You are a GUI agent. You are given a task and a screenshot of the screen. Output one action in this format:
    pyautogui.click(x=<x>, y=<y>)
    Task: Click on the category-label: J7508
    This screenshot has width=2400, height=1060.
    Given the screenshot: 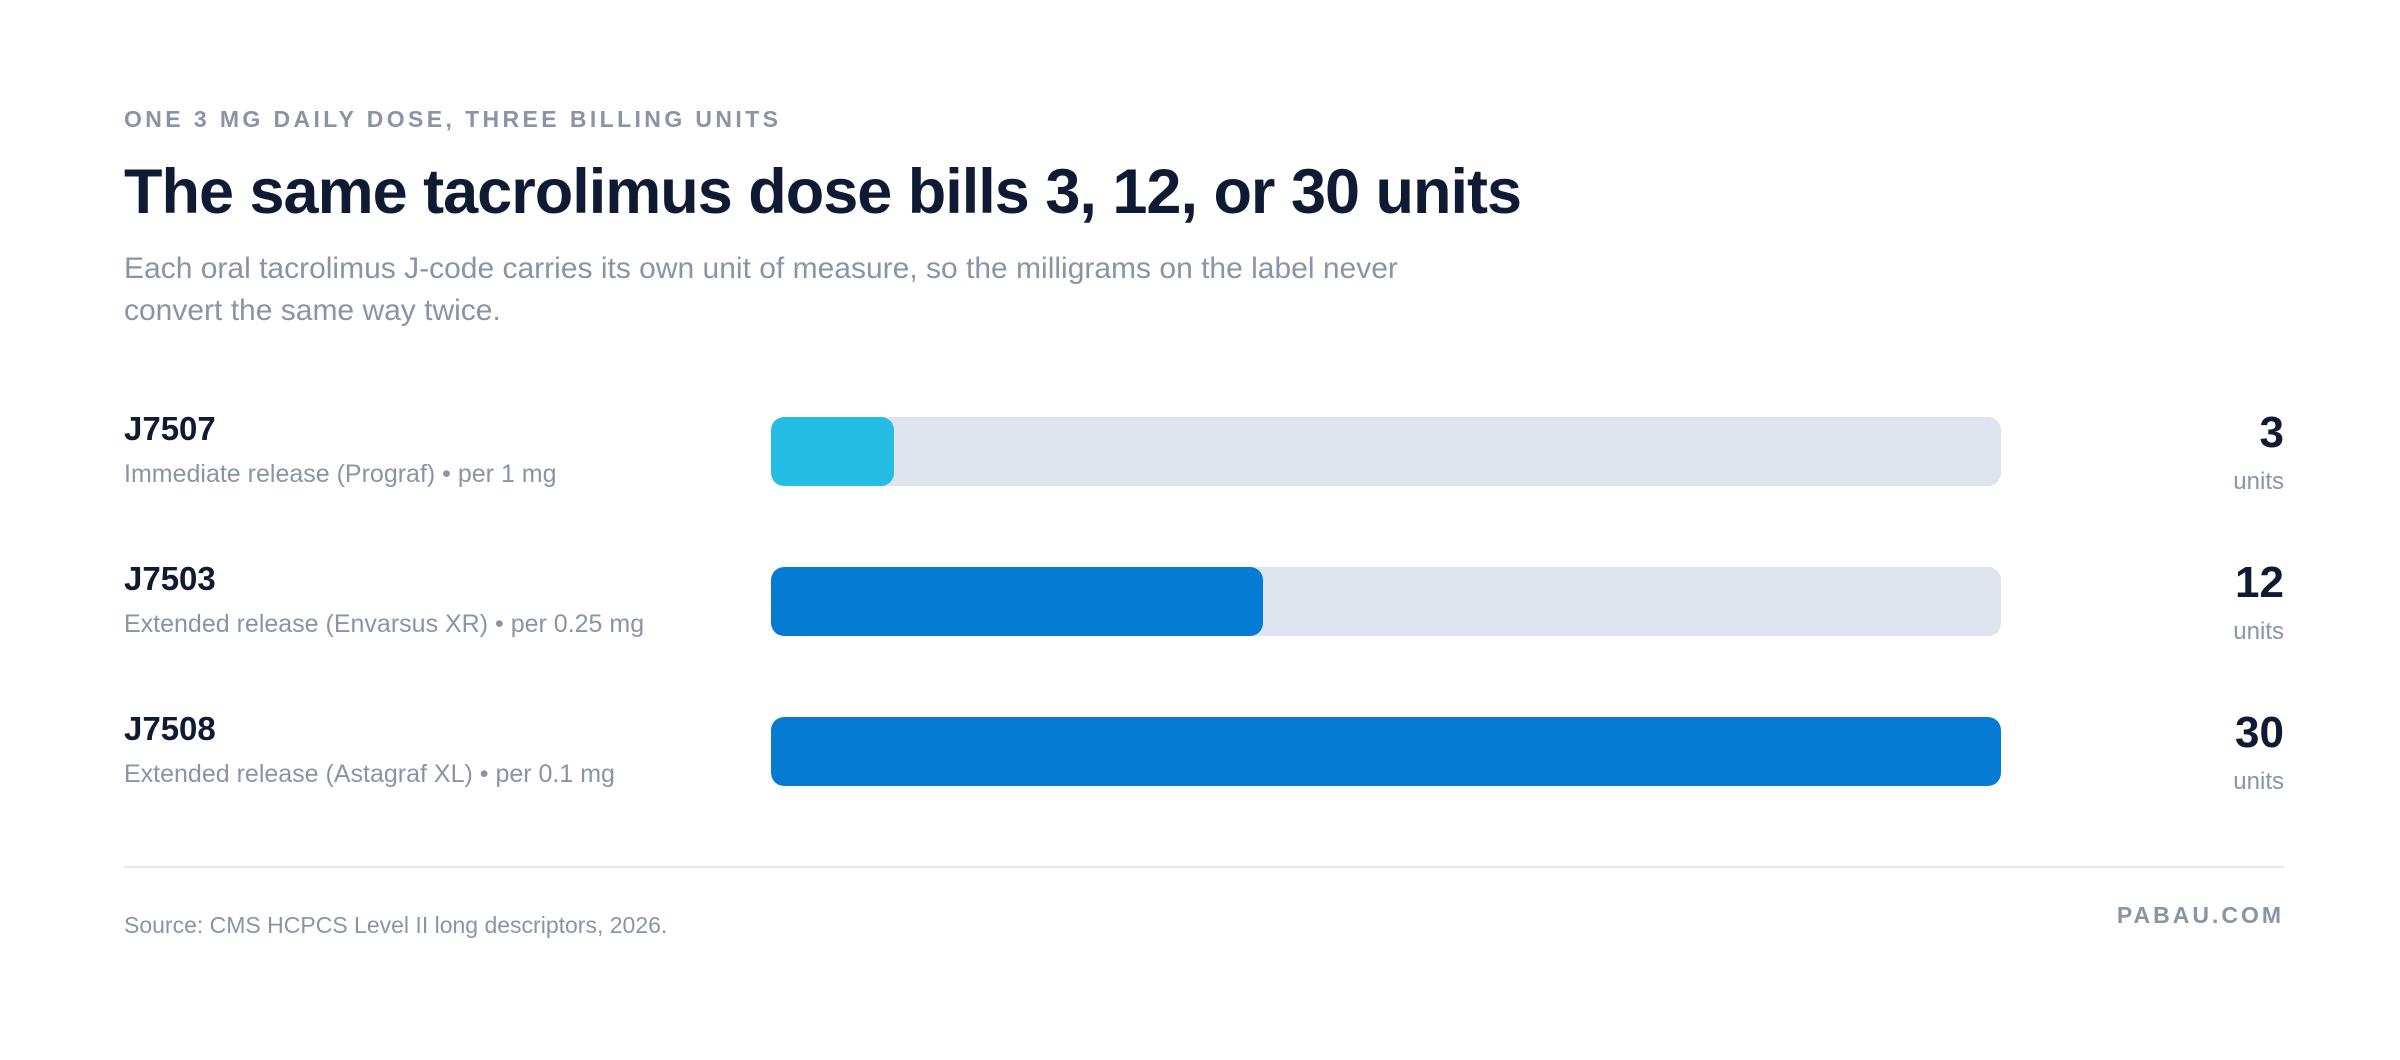 What is the action you would take?
    pyautogui.click(x=170, y=728)
    